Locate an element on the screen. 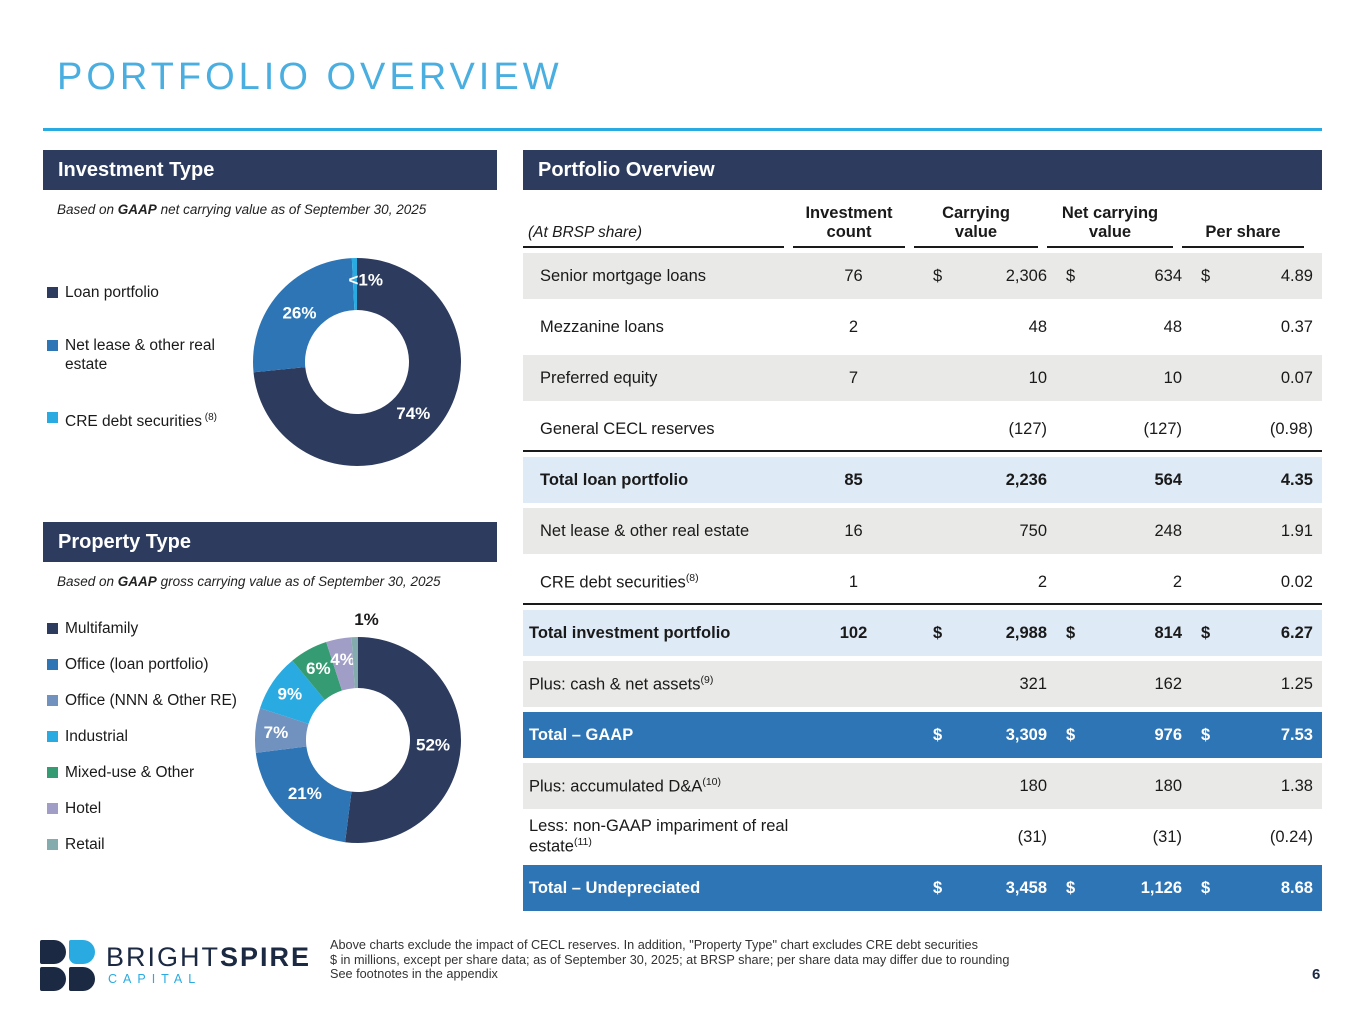 This screenshot has height=1024, width=1365. table-cell: (0.98) is located at coordinates (1291, 428).